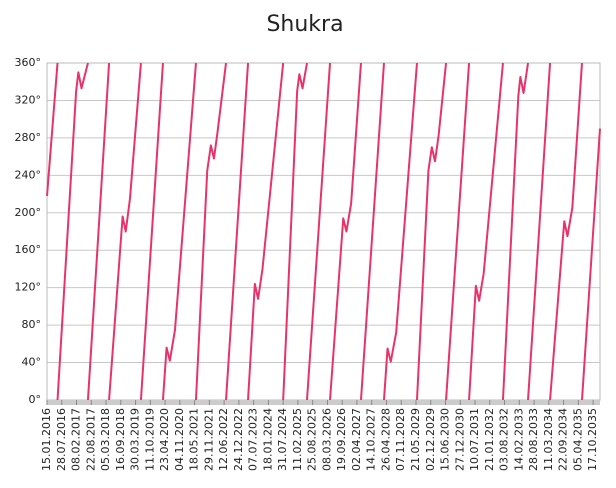  What do you see at coordinates (28, 212) in the screenshot?
I see `y-tick-label: 200°` at bounding box center [28, 212].